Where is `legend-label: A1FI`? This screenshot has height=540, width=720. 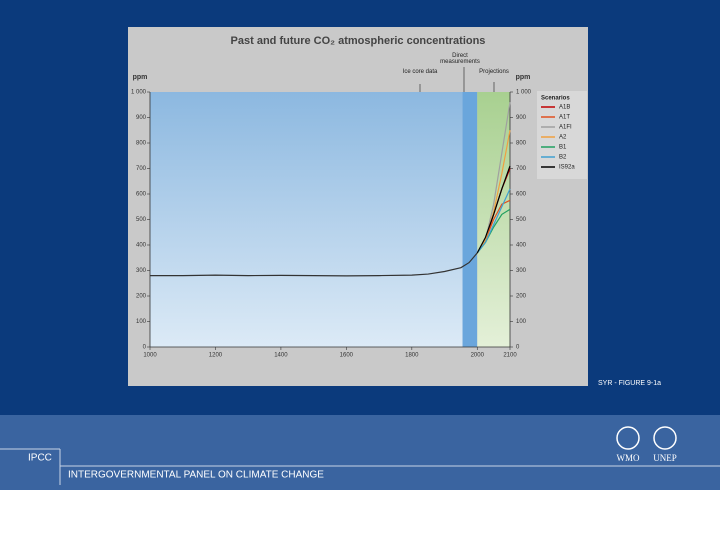 legend-label: A1FI is located at coordinates (565, 128).